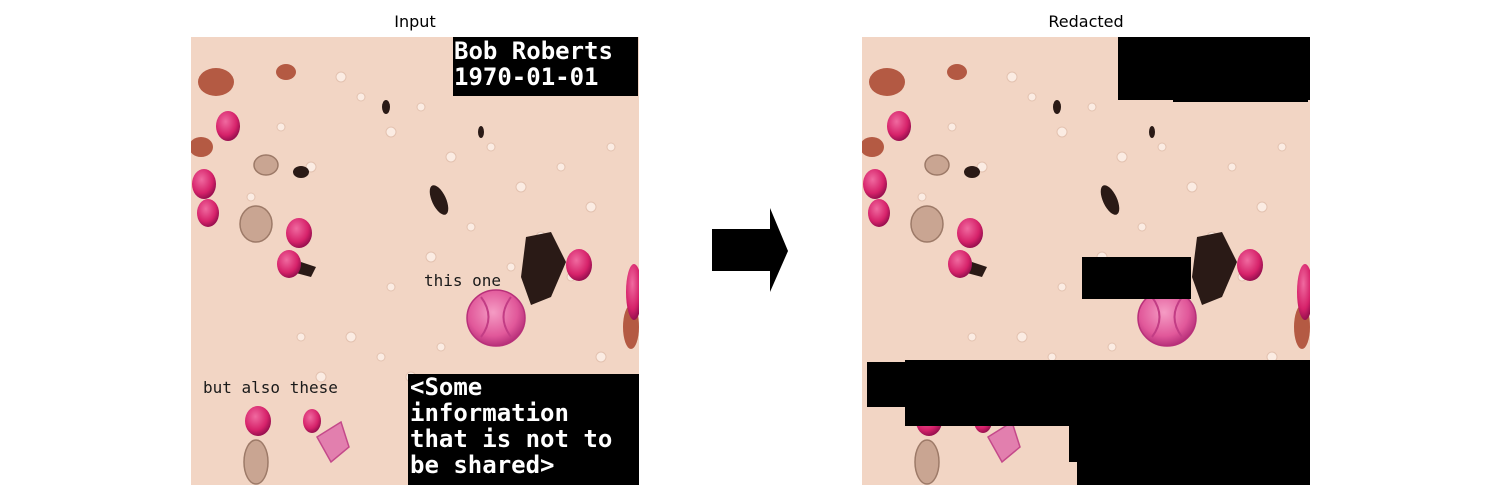  What do you see at coordinates (415, 21) in the screenshot?
I see `input-panel-title: Input` at bounding box center [415, 21].